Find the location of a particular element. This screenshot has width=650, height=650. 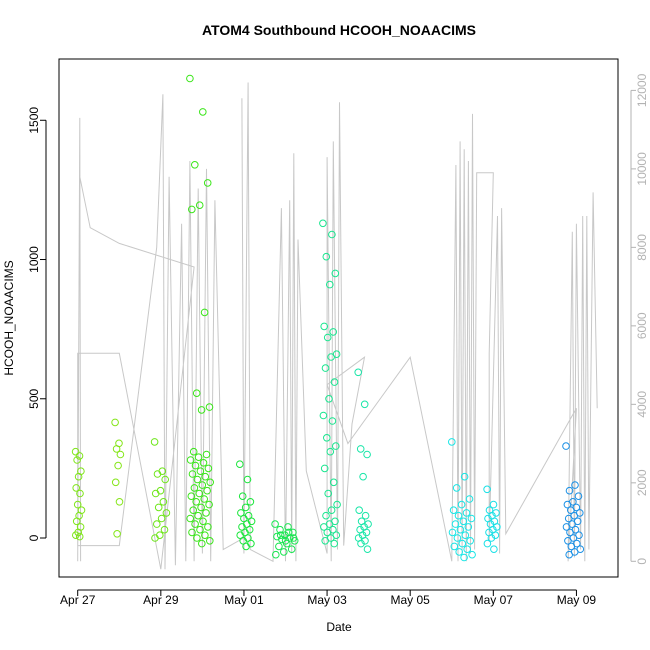

x-tick-label: May 01 is located at coordinates (244, 600).